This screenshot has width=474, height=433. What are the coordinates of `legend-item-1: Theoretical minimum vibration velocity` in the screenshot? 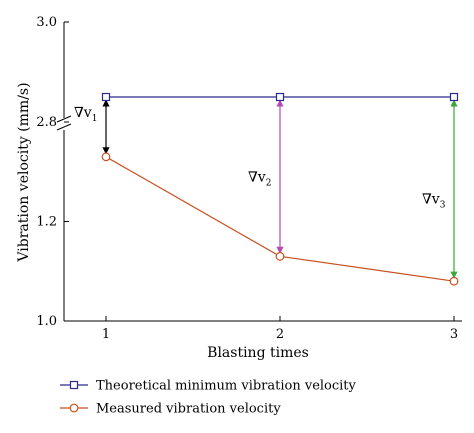 It's located at (208, 386).